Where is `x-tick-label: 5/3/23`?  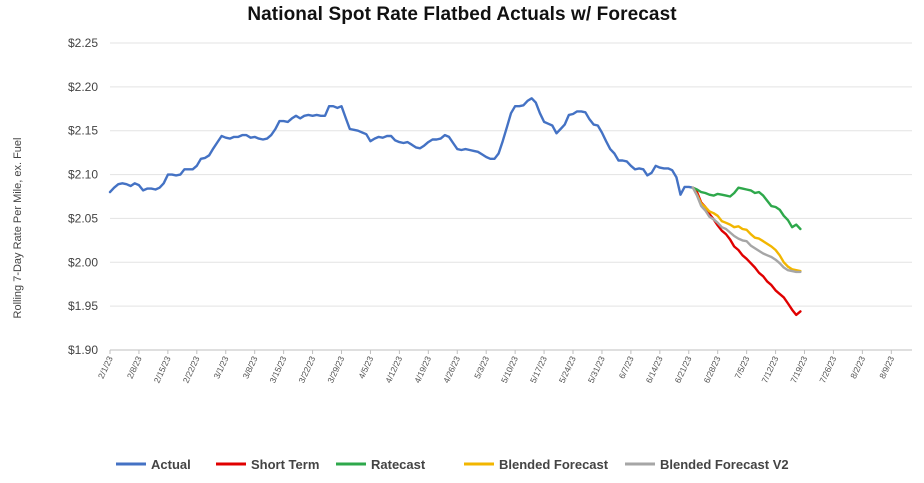
x-tick-label: 5/3/23 is located at coordinates (481, 367).